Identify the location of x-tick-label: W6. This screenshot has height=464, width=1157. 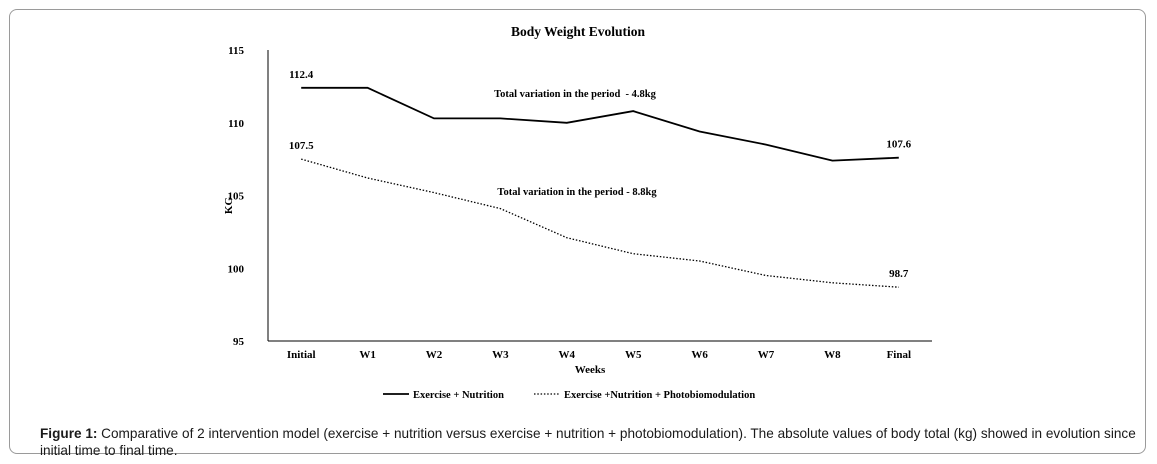
(699, 355).